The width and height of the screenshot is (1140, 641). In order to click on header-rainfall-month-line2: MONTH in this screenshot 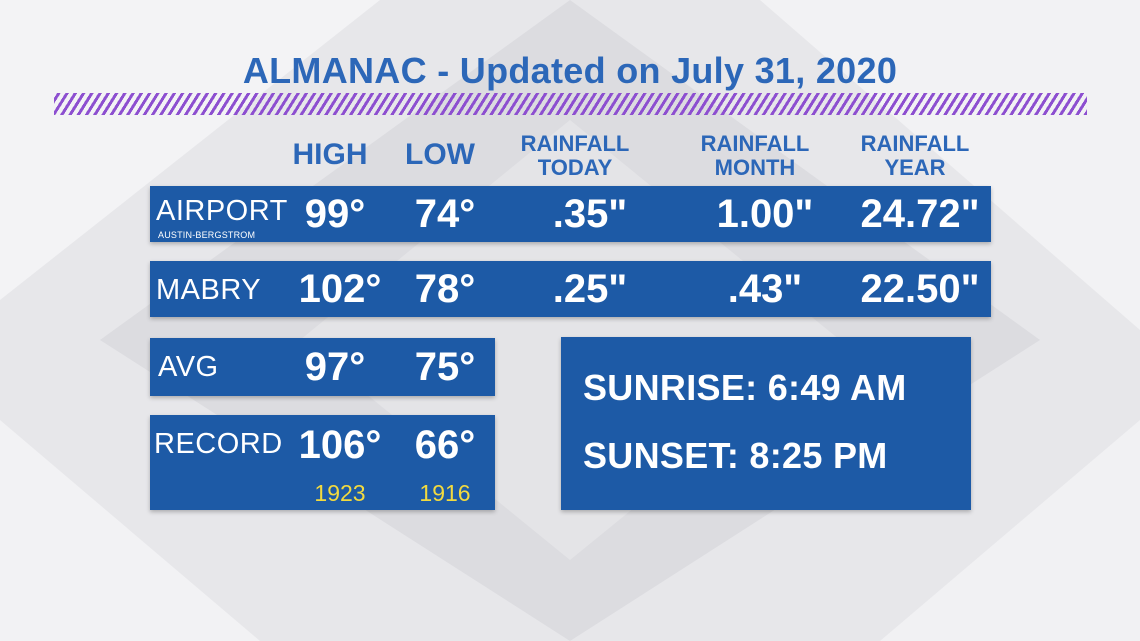, I will do `click(755, 167)`.